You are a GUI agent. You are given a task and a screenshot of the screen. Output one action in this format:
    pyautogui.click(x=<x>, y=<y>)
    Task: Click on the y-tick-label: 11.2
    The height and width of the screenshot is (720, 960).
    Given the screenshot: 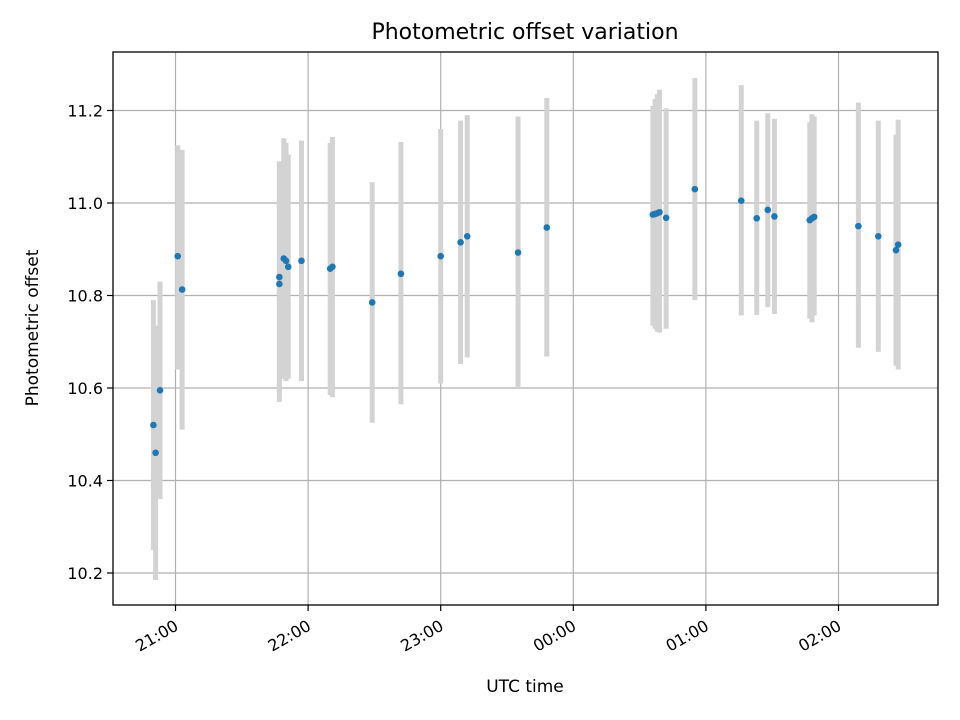 What is the action you would take?
    pyautogui.click(x=85, y=111)
    